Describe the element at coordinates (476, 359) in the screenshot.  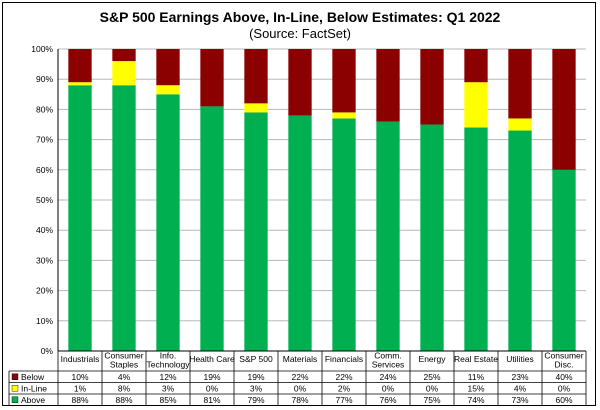
I see `category-label: Real Estate` at that location.